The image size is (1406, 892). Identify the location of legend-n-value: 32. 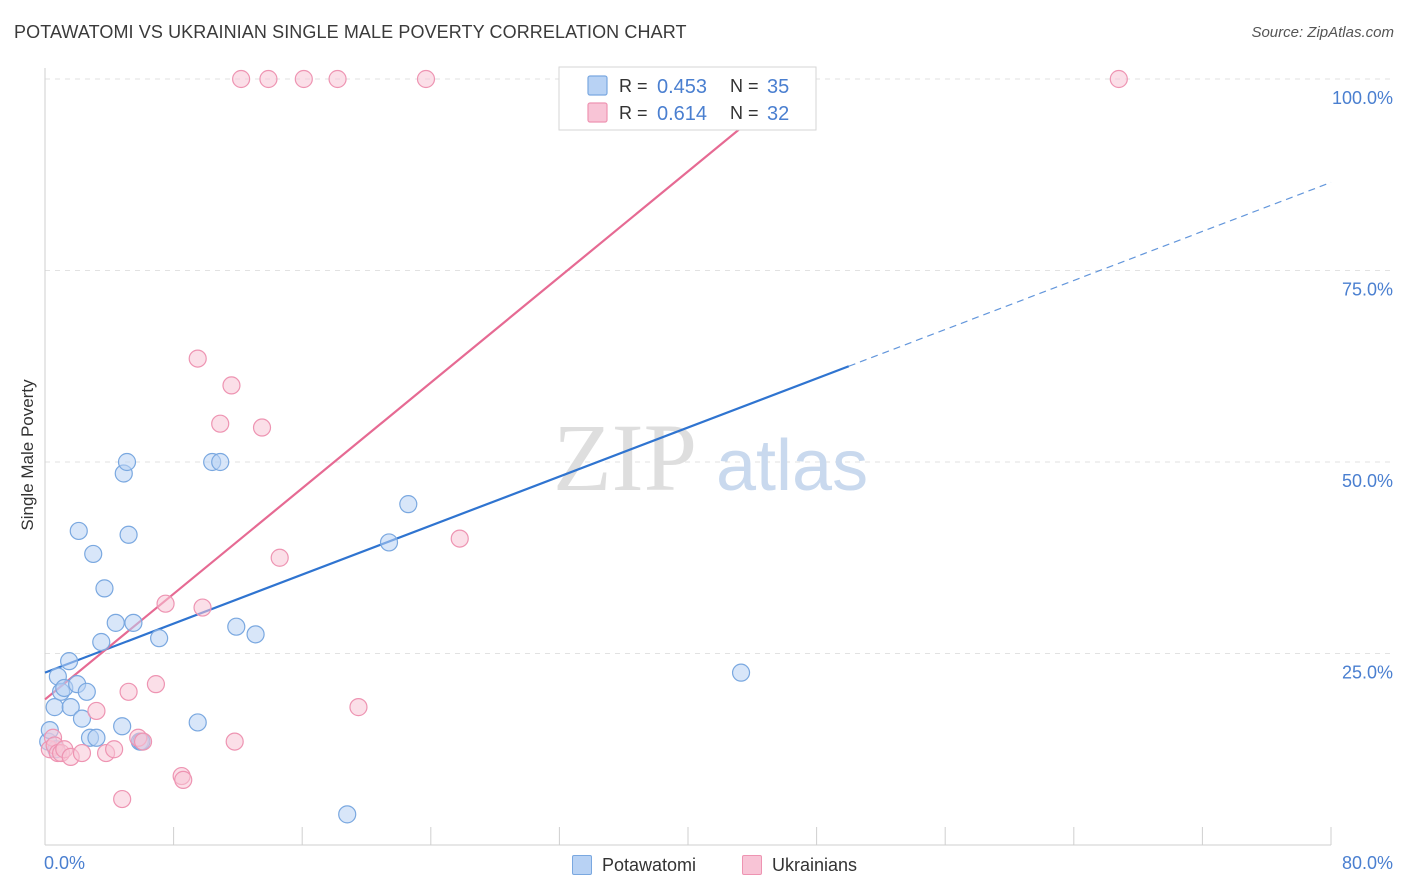
(778, 114).